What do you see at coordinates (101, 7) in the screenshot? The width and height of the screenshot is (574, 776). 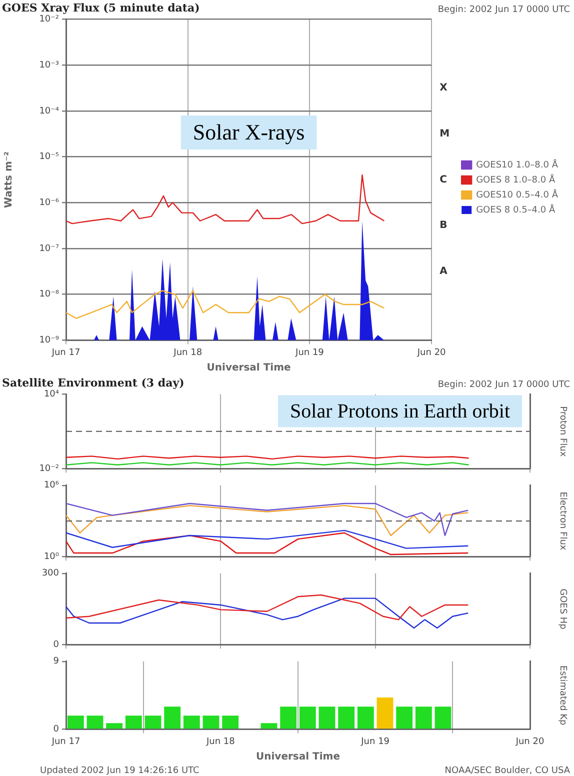 I see `chart-title: GOES Xray Flux (5 minute data)` at bounding box center [101, 7].